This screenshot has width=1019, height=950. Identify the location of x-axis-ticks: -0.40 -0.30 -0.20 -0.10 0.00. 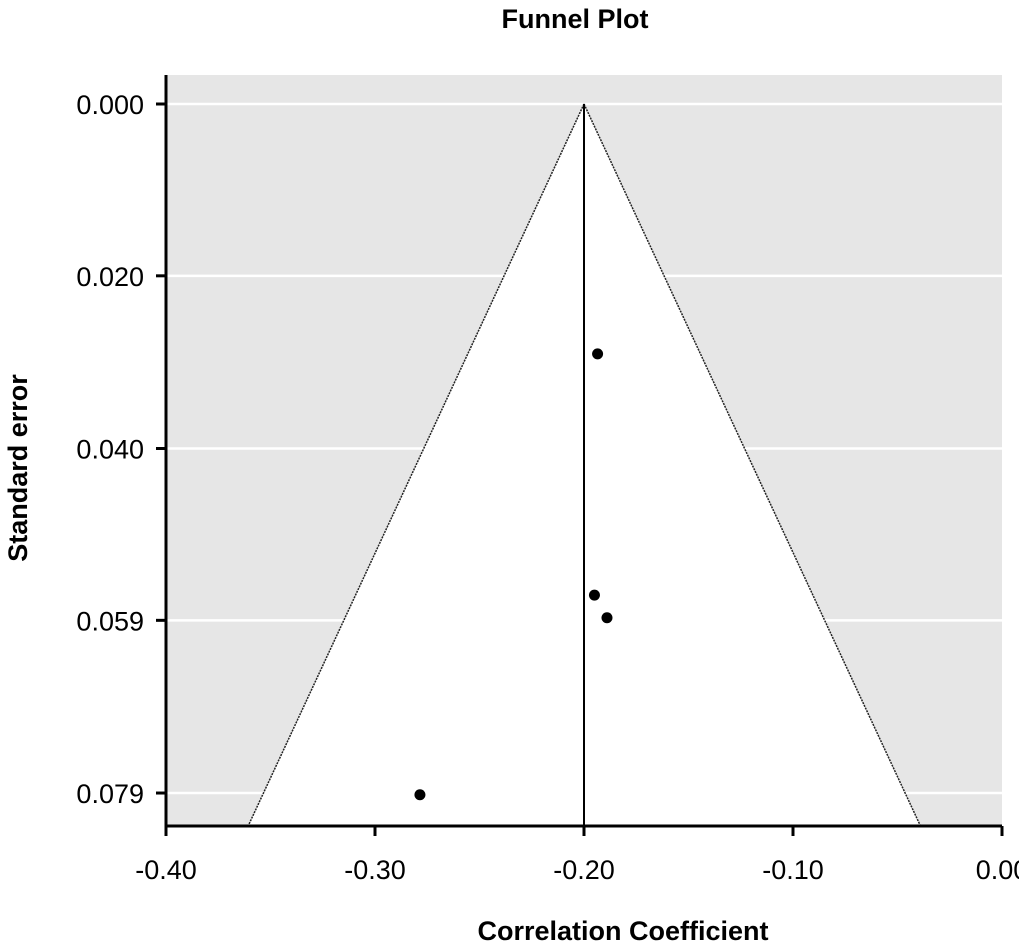
(577, 855).